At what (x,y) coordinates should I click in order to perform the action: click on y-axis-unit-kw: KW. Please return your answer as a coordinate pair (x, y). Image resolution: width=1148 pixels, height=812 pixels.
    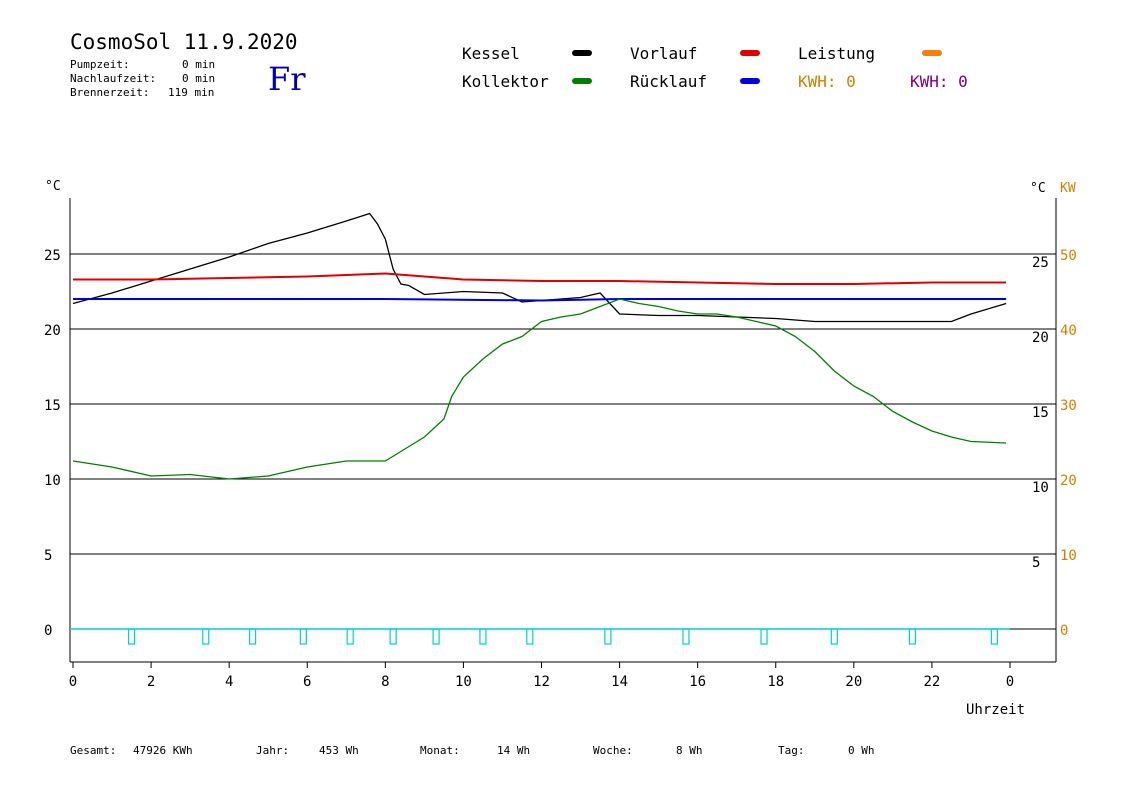
    Looking at the image, I should click on (1068, 188).